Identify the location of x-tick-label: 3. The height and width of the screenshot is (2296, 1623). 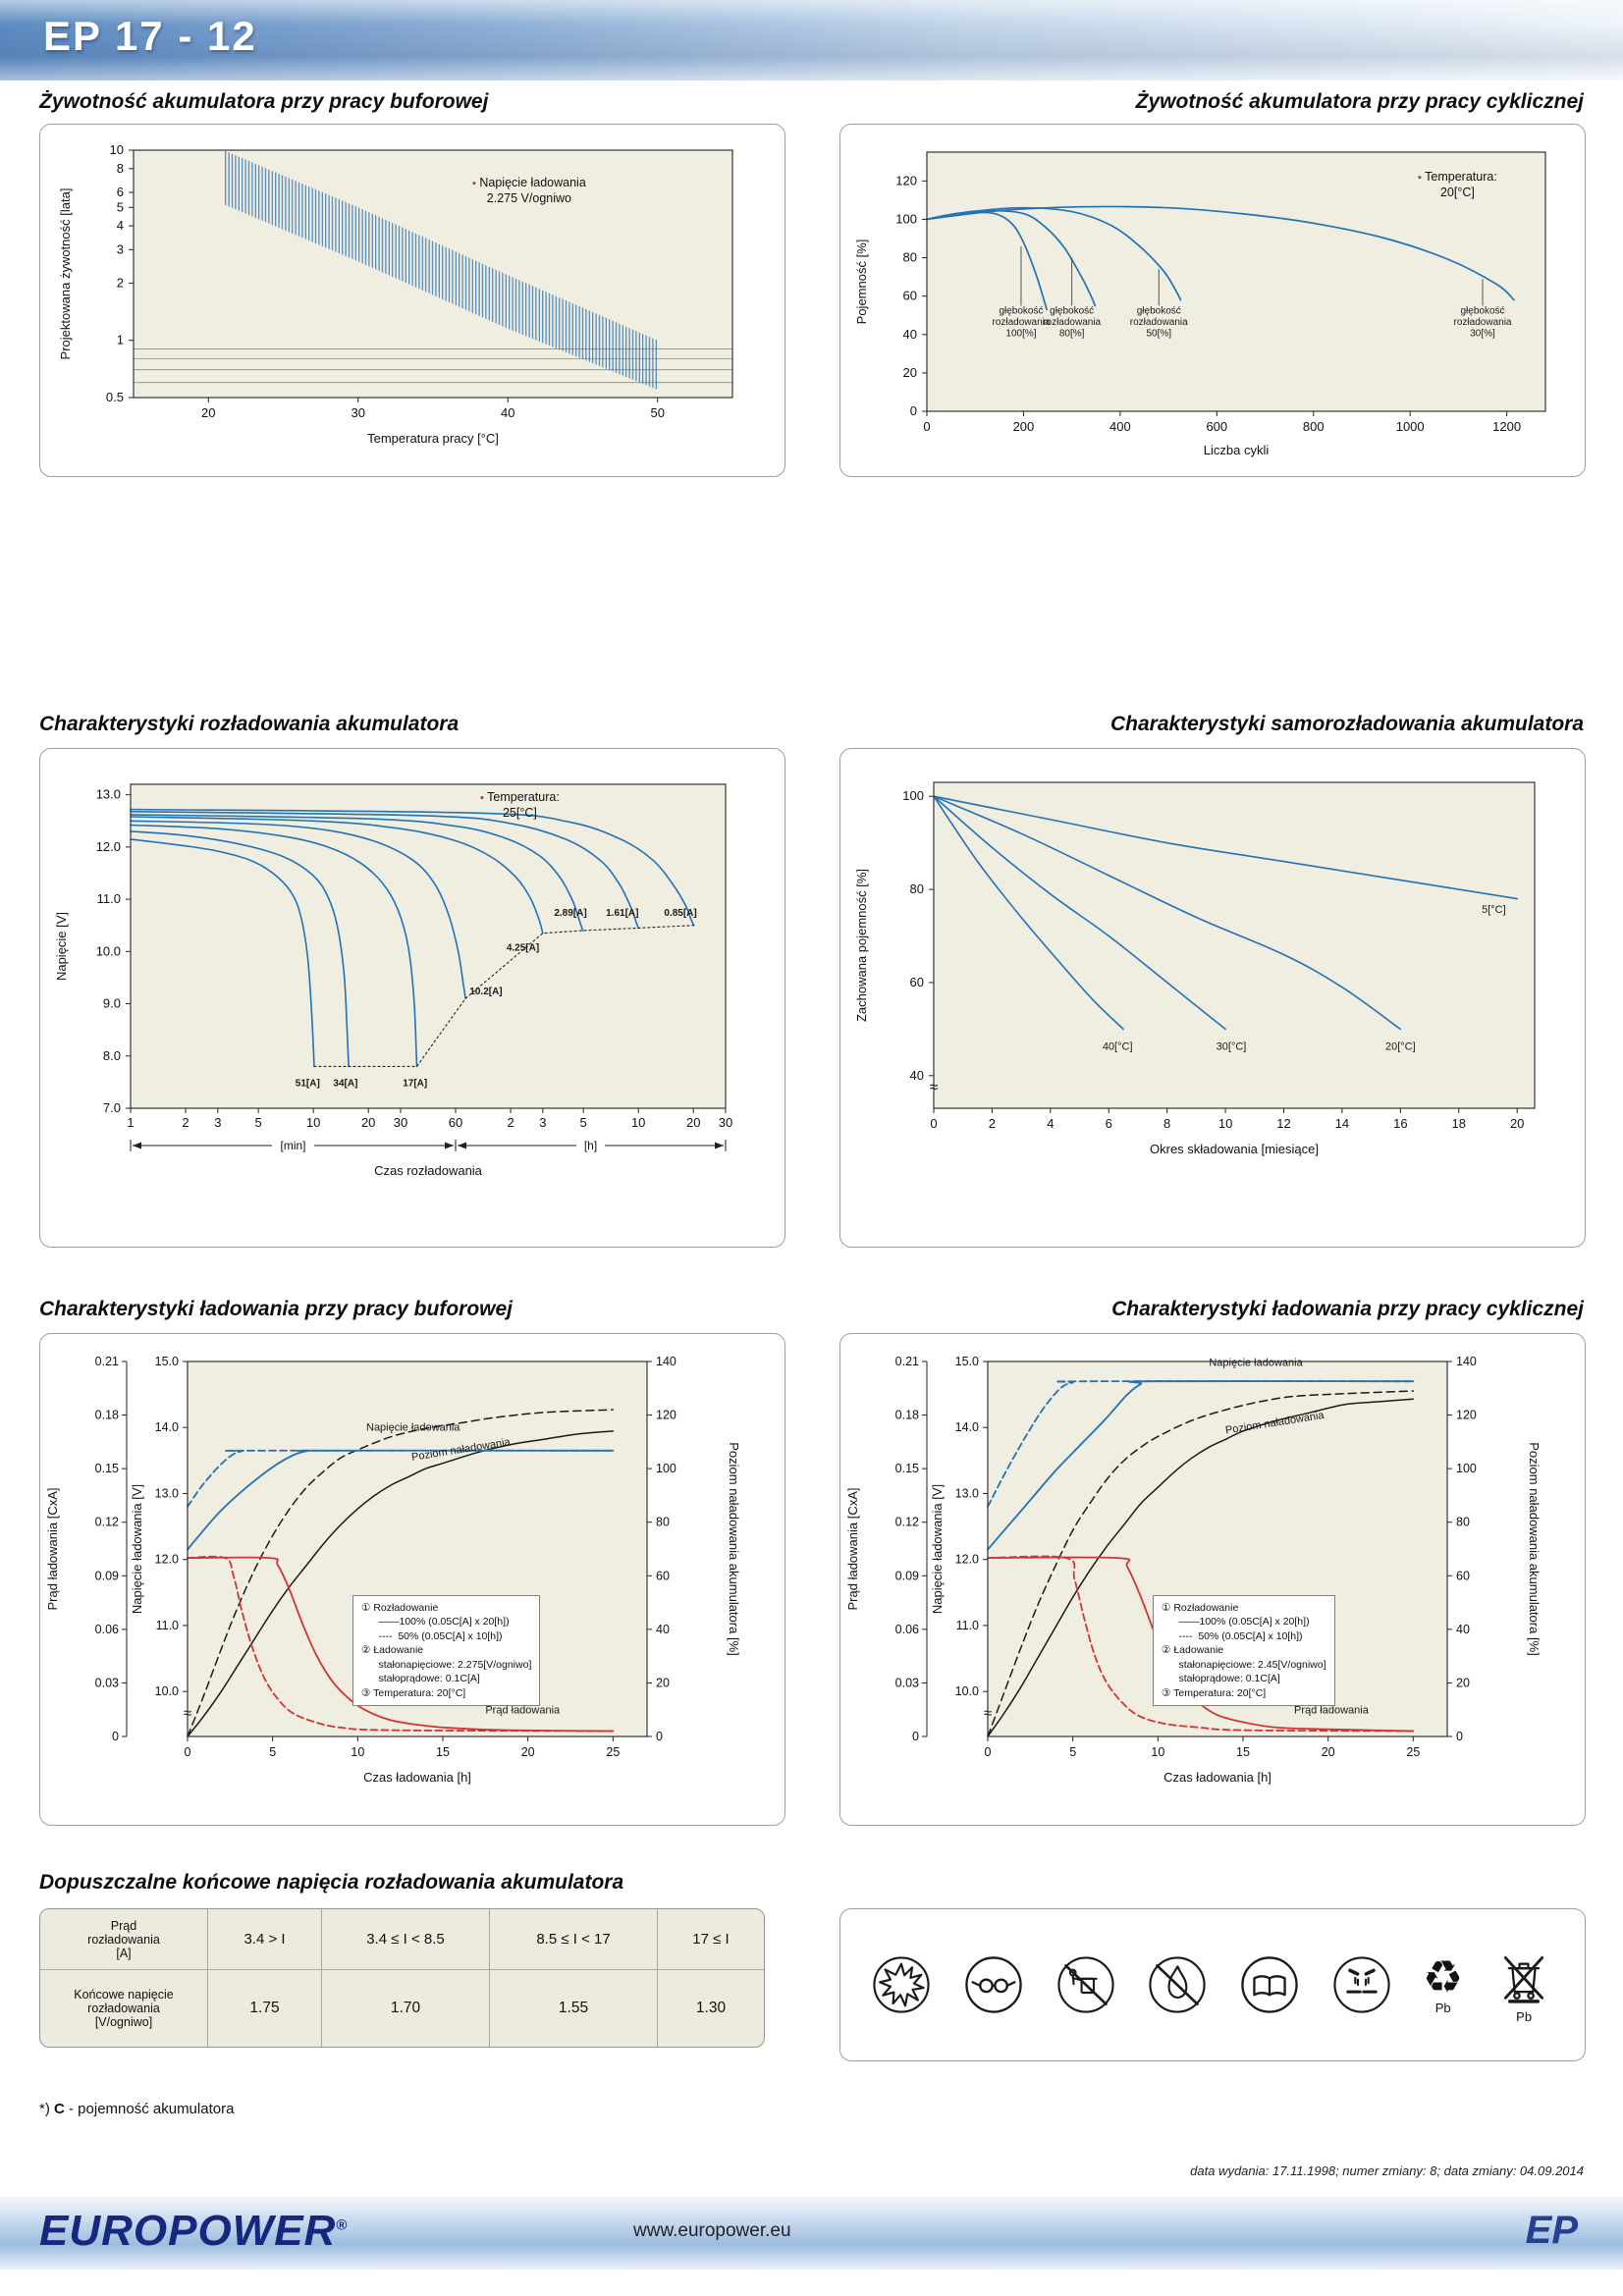
(543, 1122).